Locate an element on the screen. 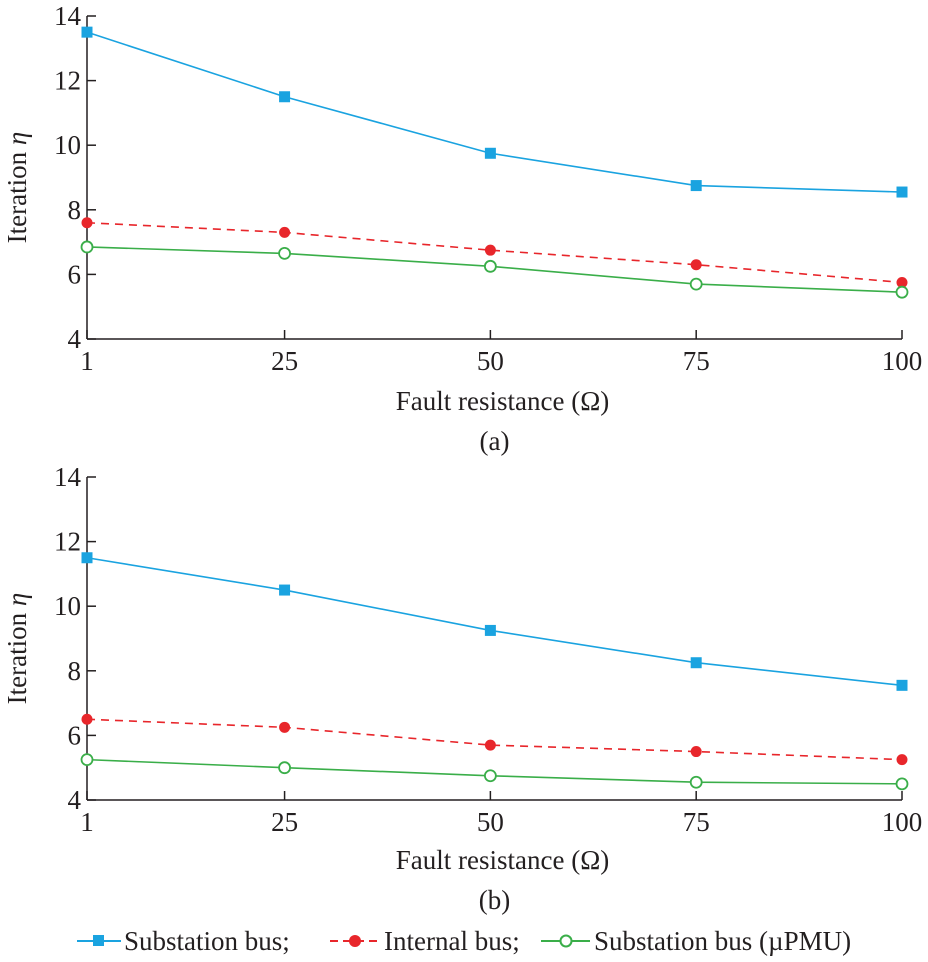 Image resolution: width=928 pixels, height=962 pixels. legend-marker-open-circle is located at coordinates (566, 941).